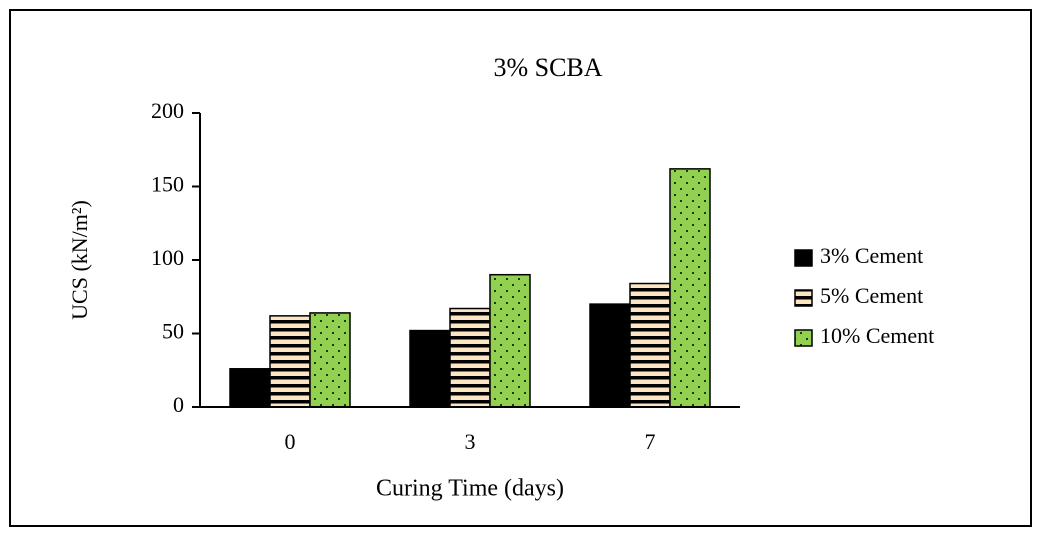 Image resolution: width=1042 pixels, height=541 pixels. What do you see at coordinates (178, 404) in the screenshot?
I see `y-tick-label: 0` at bounding box center [178, 404].